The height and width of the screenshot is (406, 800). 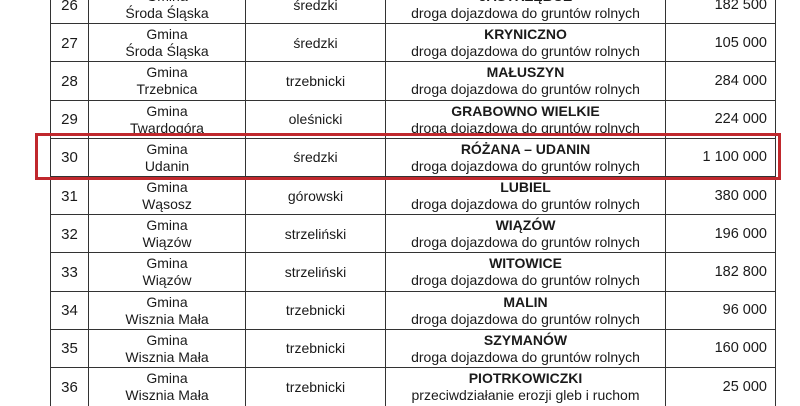 What do you see at coordinates (69, 157) in the screenshot?
I see `row-number: 30` at bounding box center [69, 157].